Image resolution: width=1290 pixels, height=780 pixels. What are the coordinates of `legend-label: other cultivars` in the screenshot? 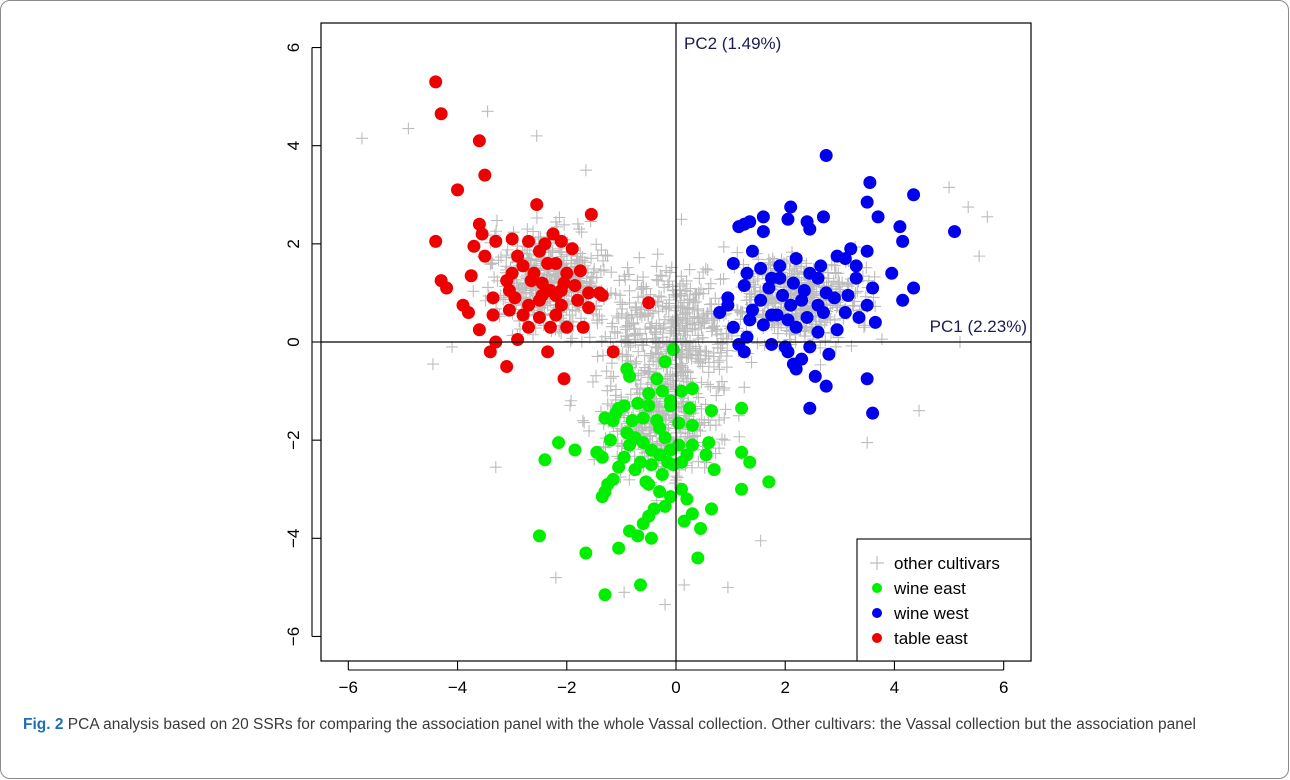 It's located at (947, 563).